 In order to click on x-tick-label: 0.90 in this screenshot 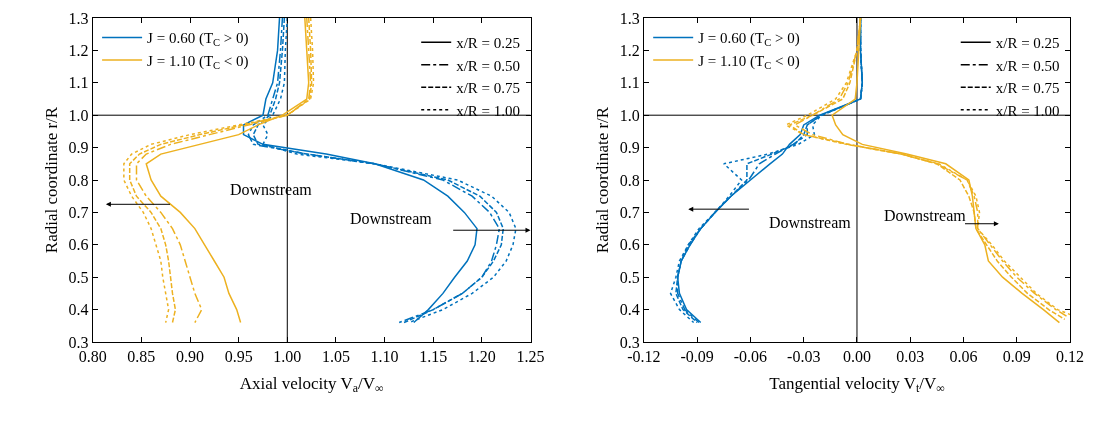, I will do `click(190, 357)`.